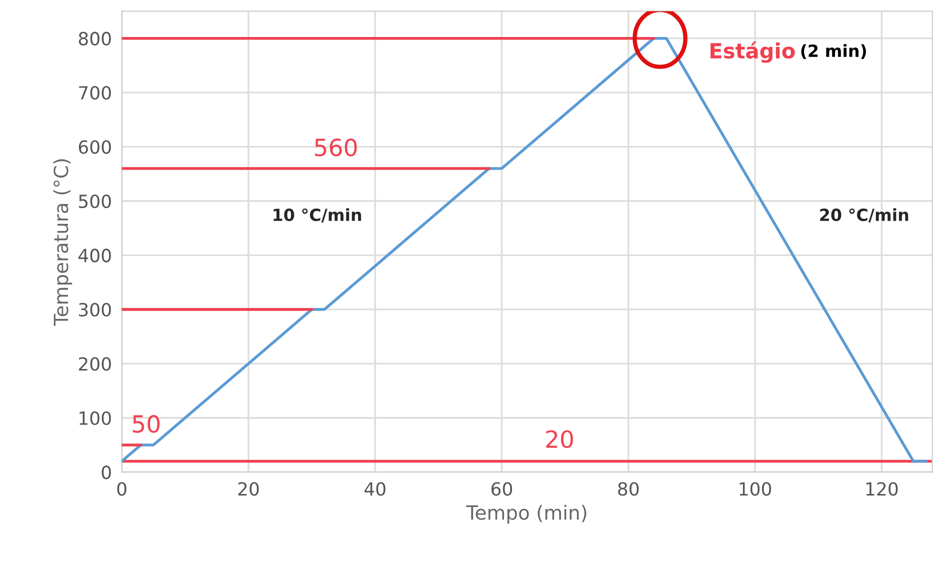  I want to click on y-tick-label: 0, so click(106, 473).